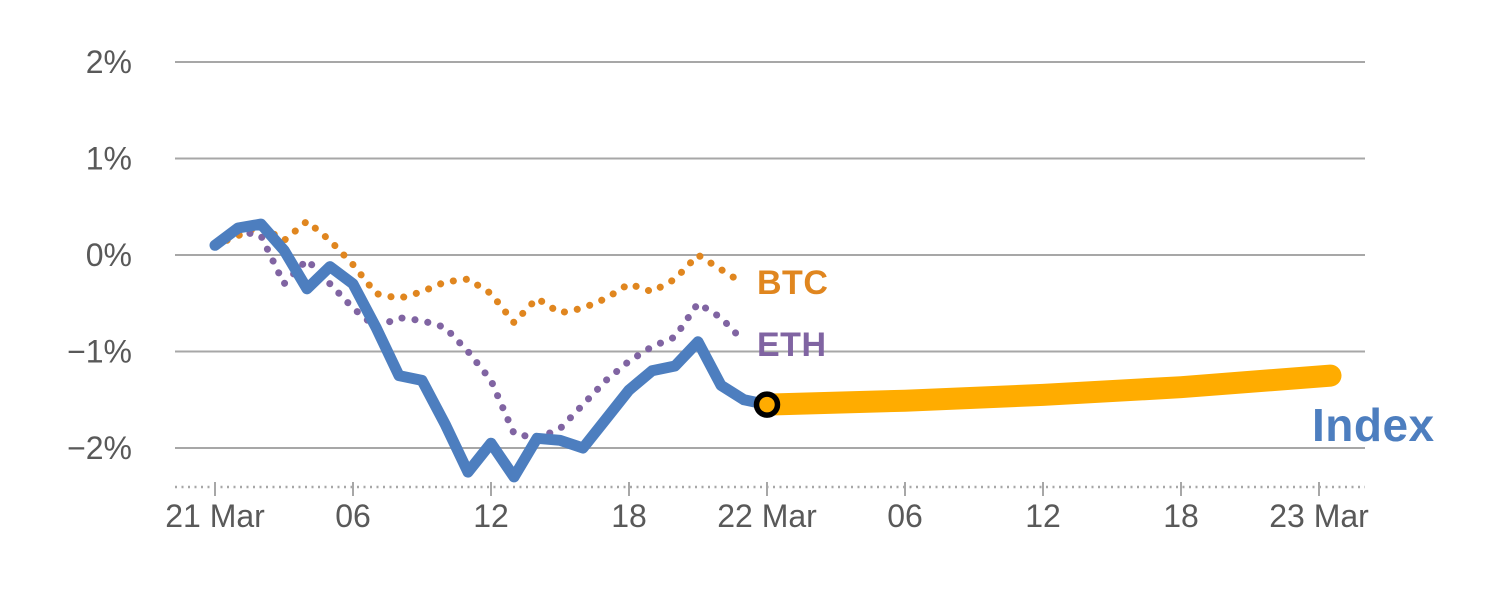 Image resolution: width=1500 pixels, height=600 pixels. I want to click on series-label-eth: ETH, so click(792, 345).